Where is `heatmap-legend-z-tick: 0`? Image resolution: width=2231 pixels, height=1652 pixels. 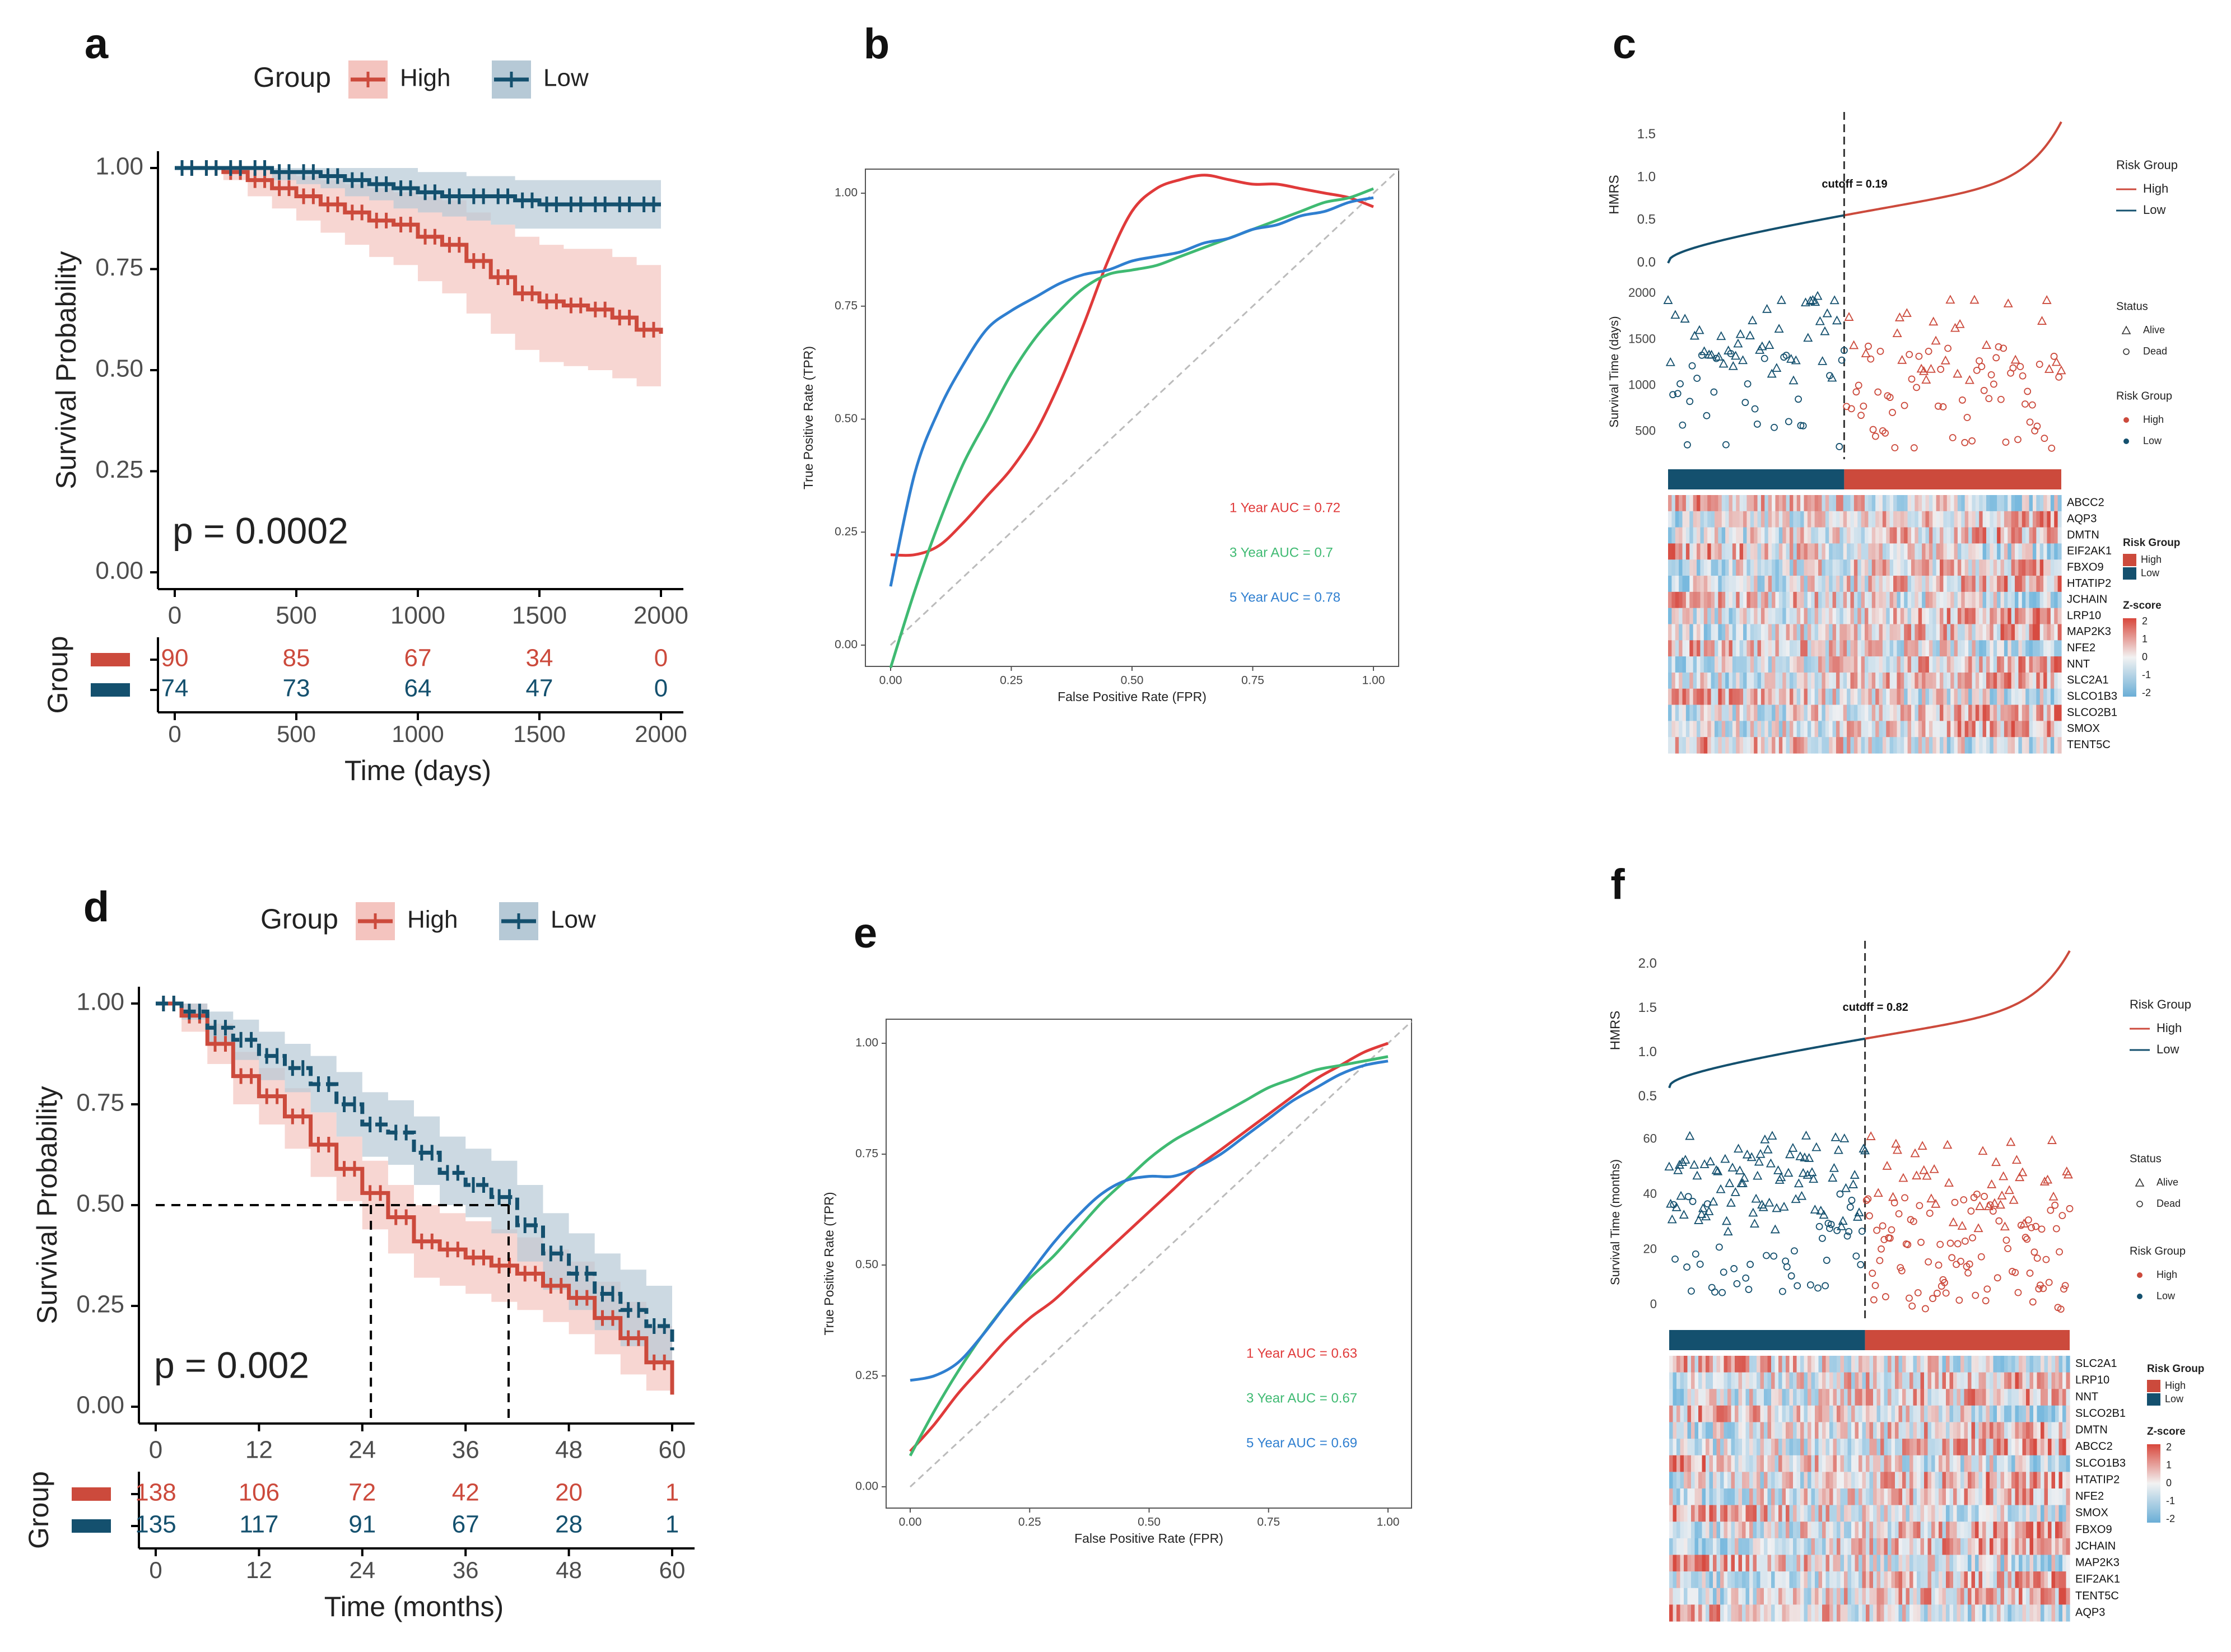
heatmap-legend-z-tick: 0 is located at coordinates (2145, 657).